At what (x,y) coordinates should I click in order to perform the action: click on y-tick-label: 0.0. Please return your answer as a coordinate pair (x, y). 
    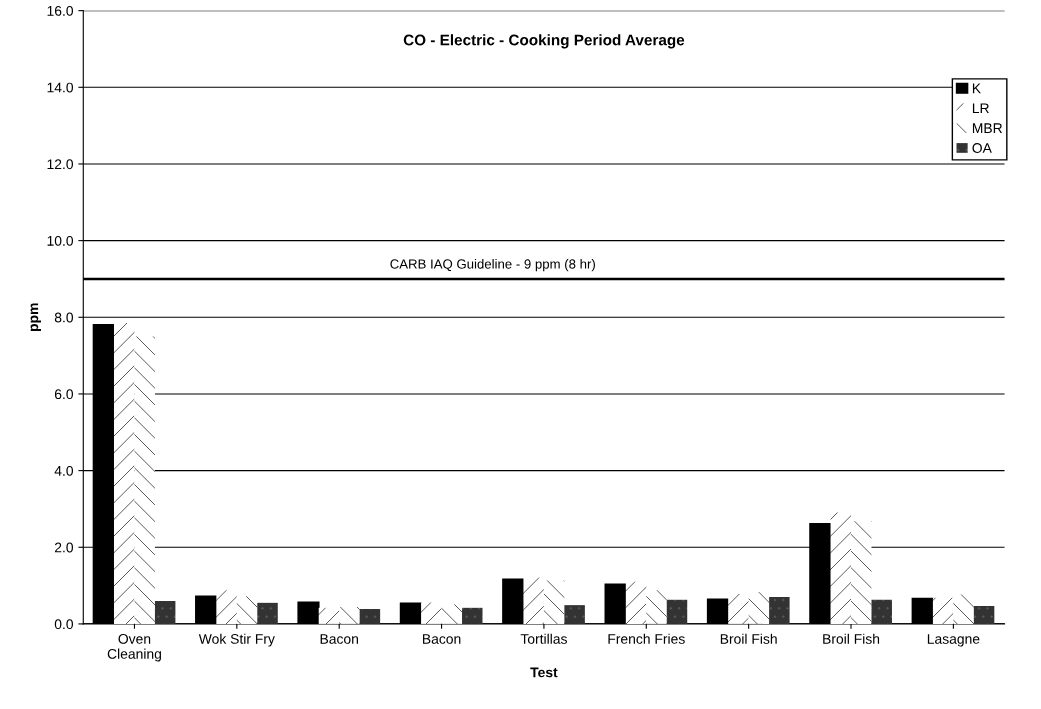
    Looking at the image, I should click on (64, 624).